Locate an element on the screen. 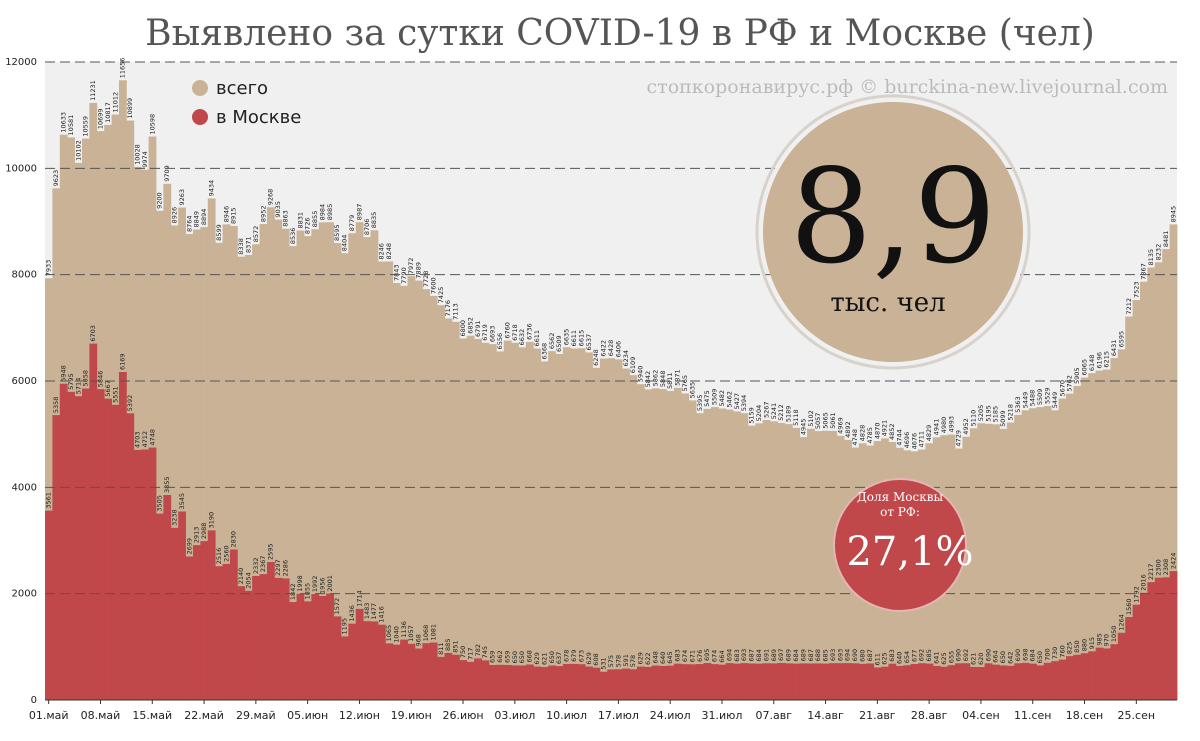  value-label: 1842 is located at coordinates (293, 592).